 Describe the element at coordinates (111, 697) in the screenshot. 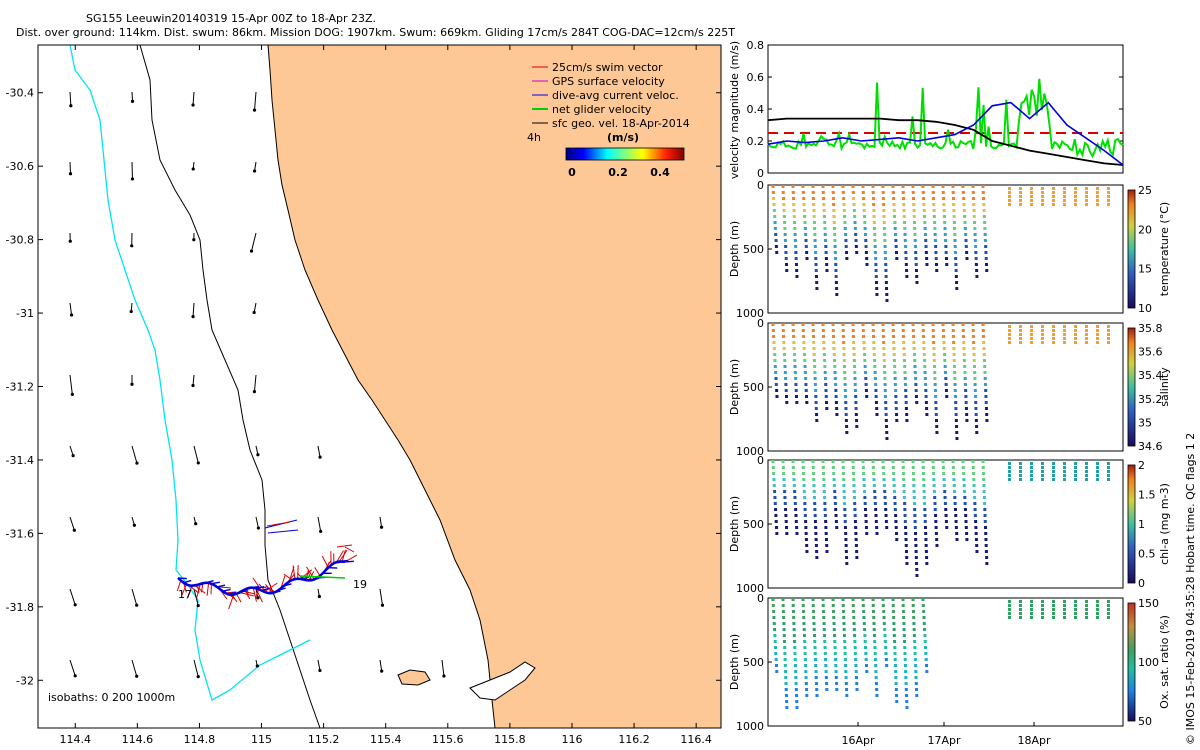

I see `isobath-label: isobaths: 0 200 1000m` at that location.